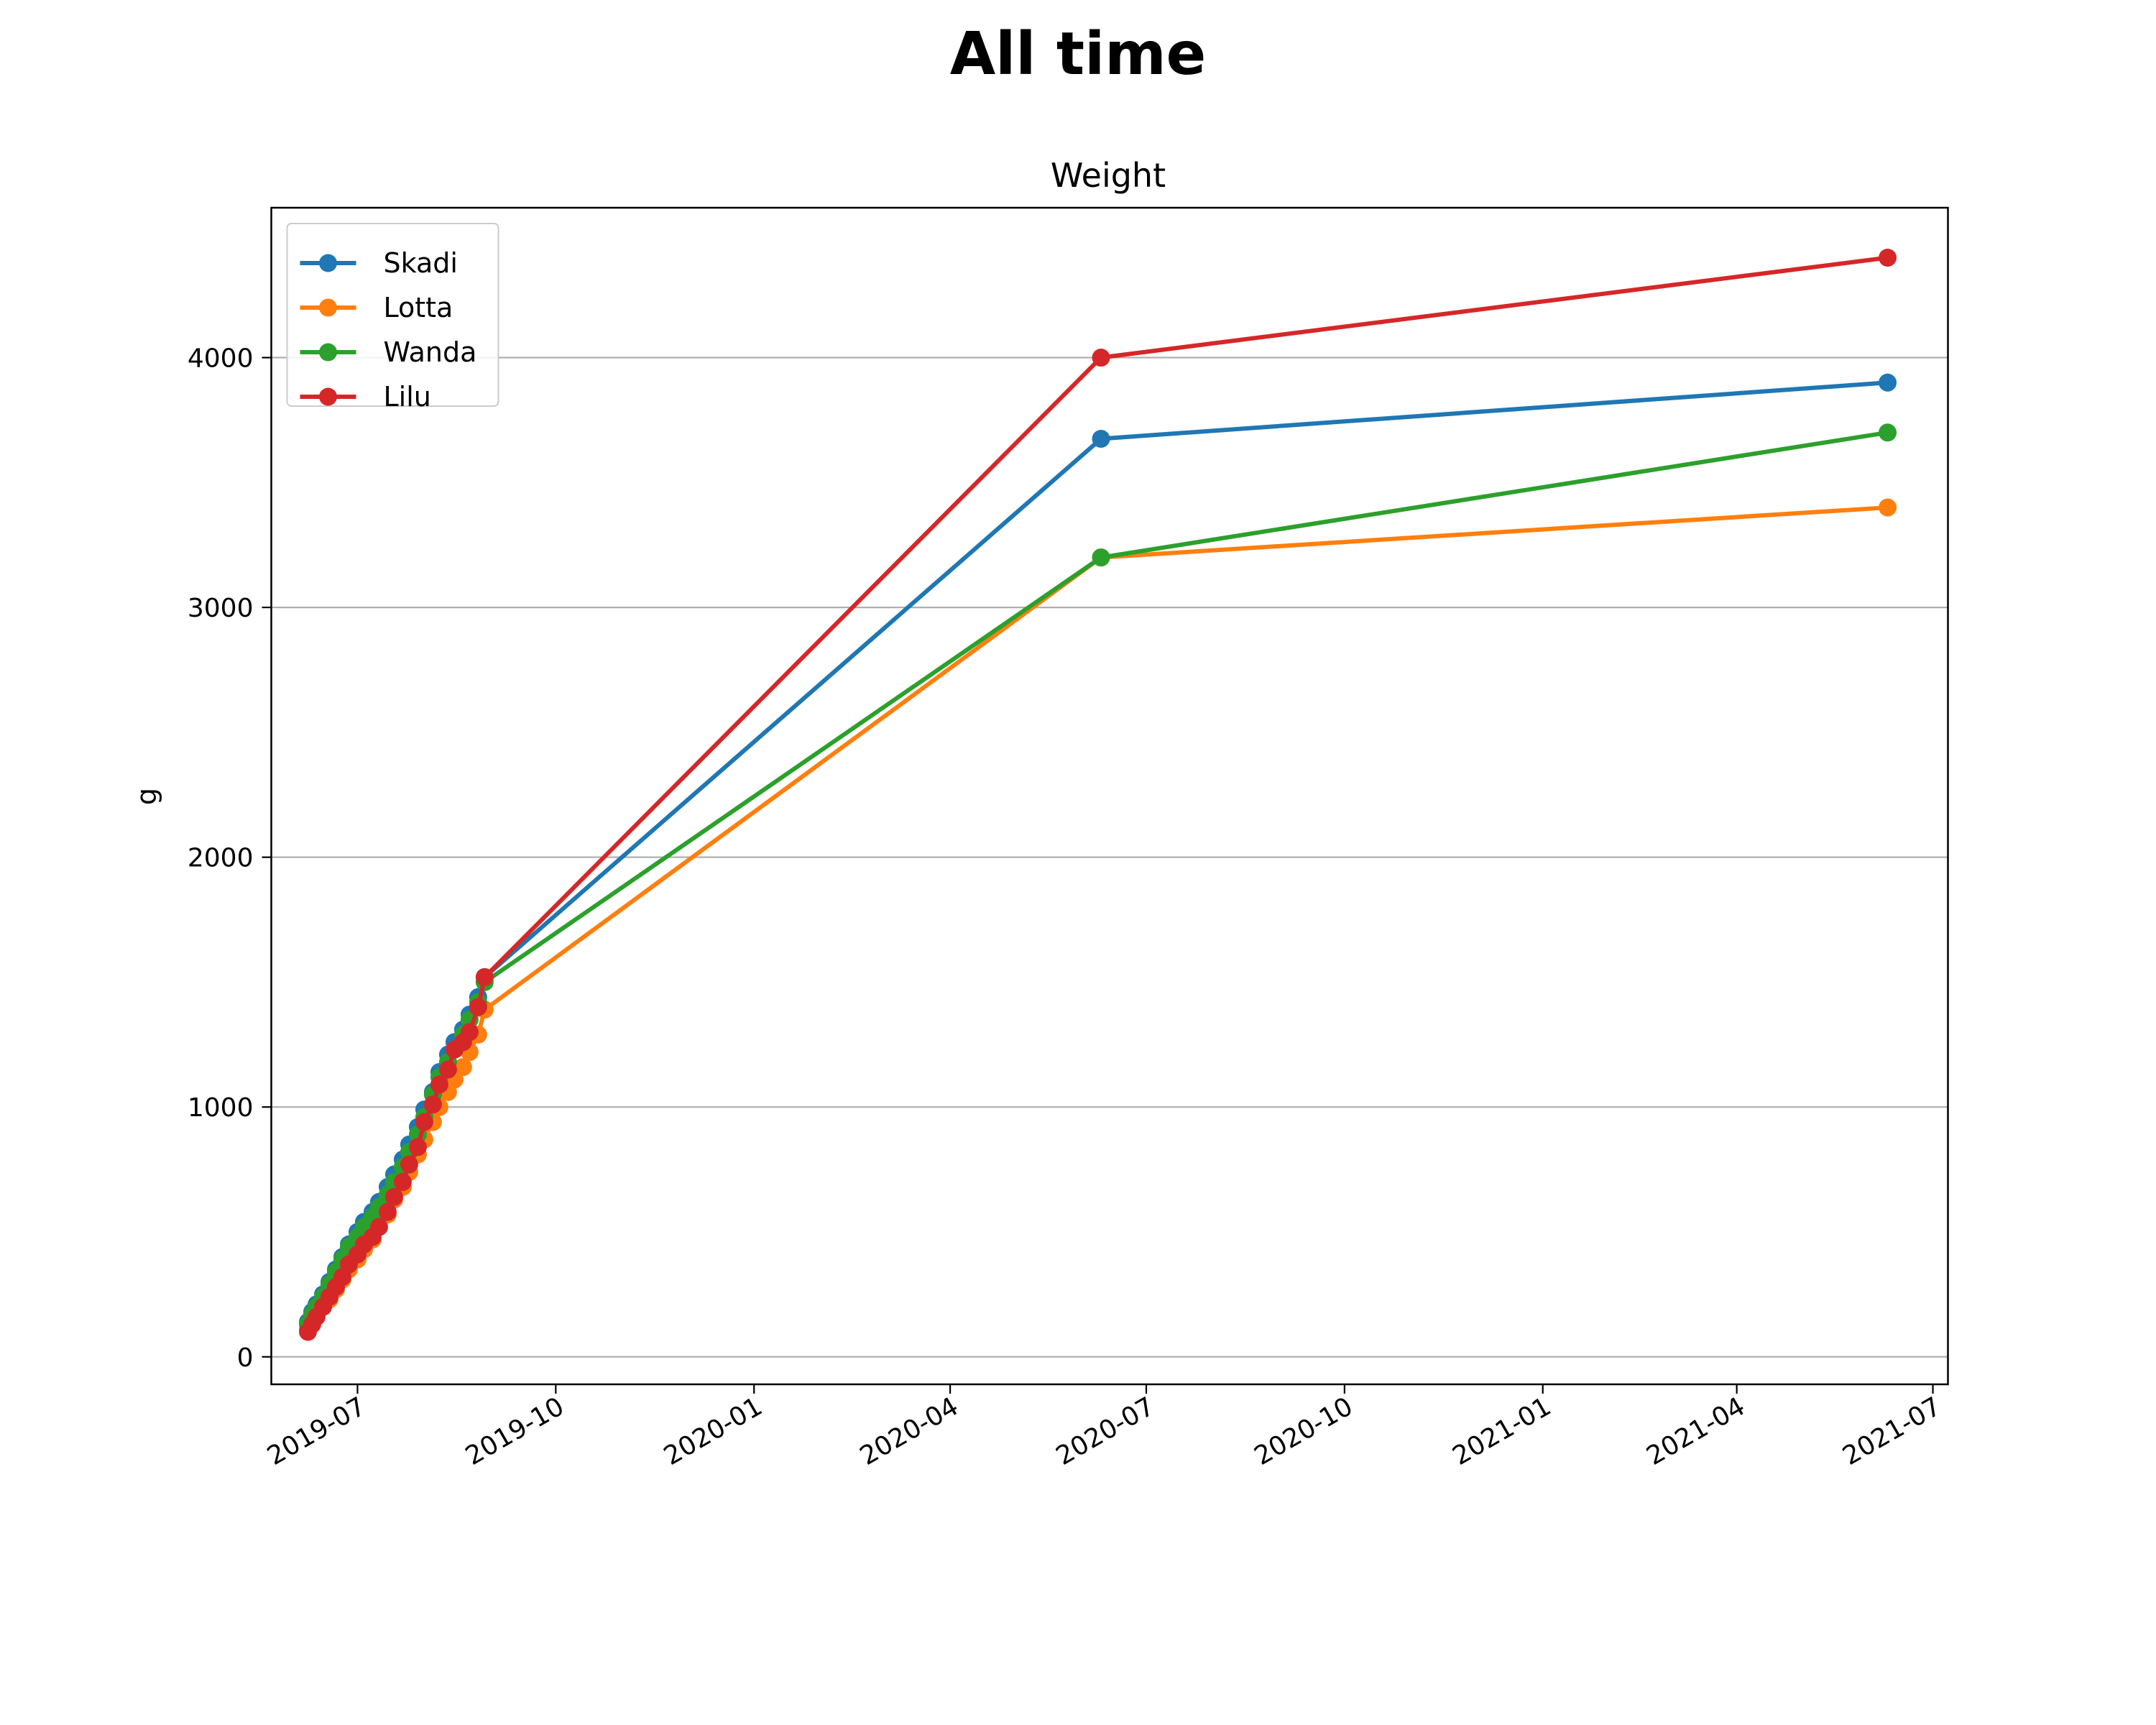 This screenshot has width=2156, height=1725. I want to click on x-tick-label: 2020-04, so click(910, 1431).